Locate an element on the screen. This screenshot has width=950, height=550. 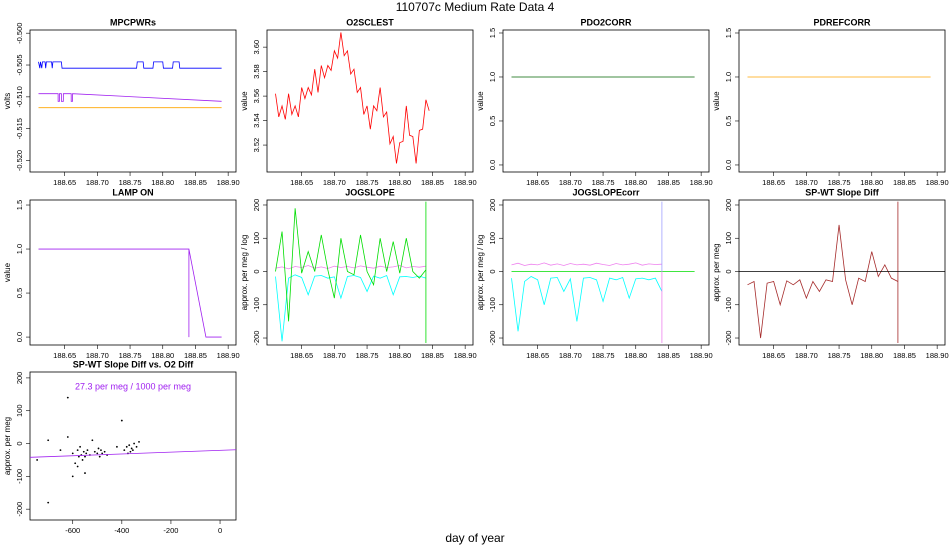
y-tick-label: 3.58 is located at coordinates (256, 71).